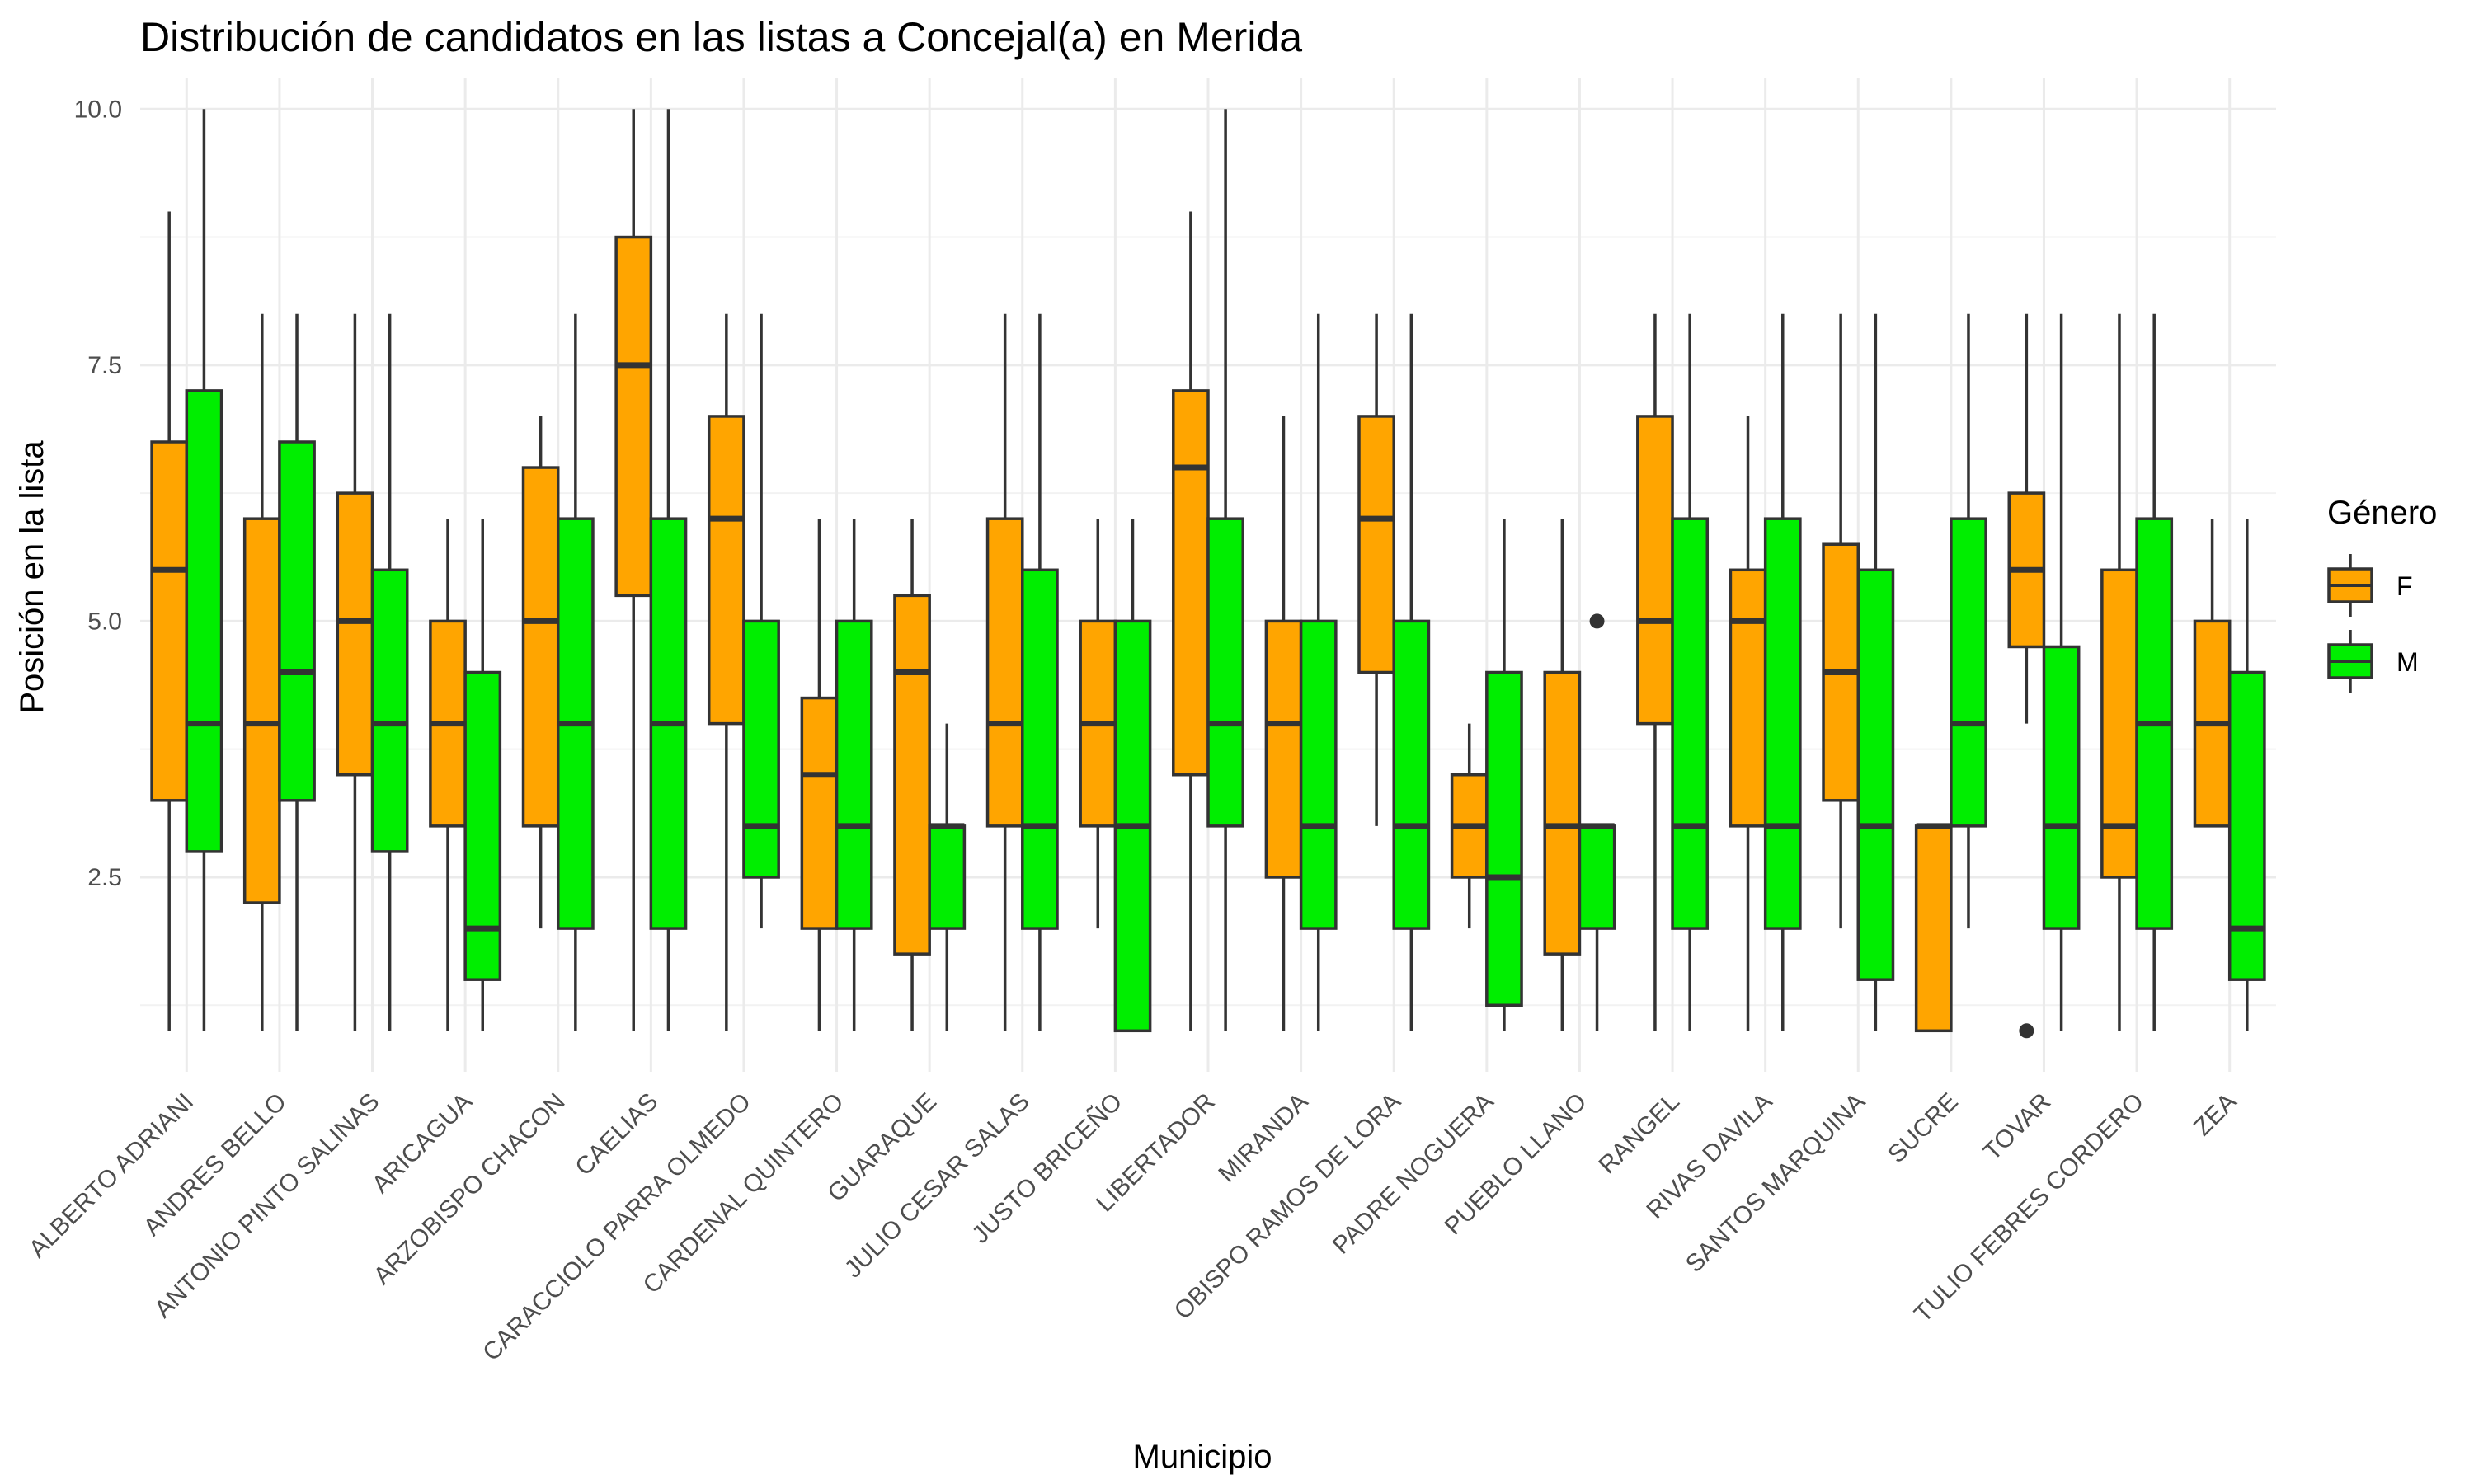  I want to click on legend-title: Género, so click(2382, 513).